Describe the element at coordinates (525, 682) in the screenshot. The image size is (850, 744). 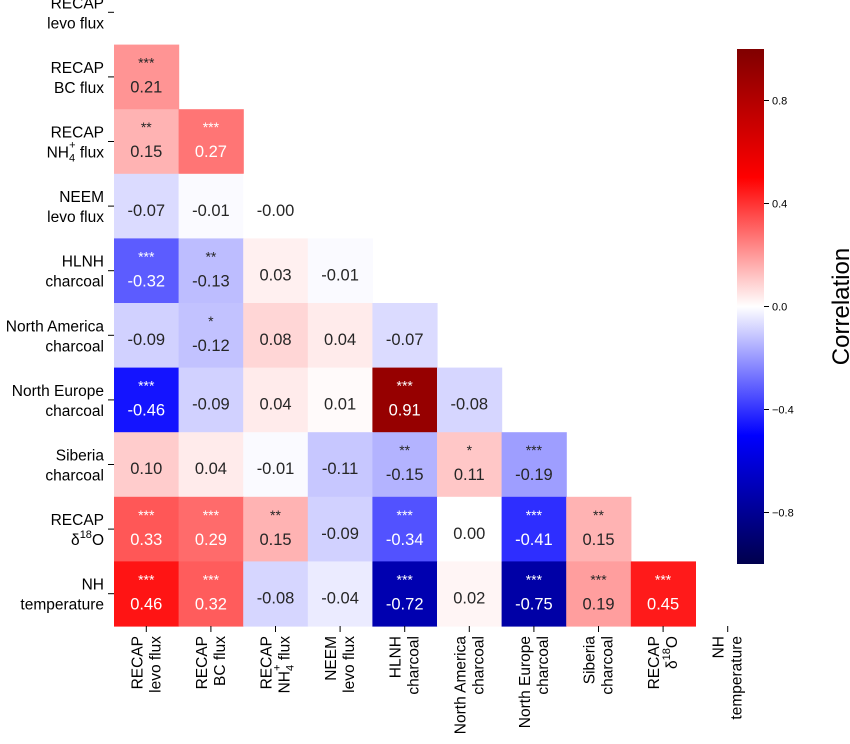
I see `x-tick-label: North Europe` at that location.